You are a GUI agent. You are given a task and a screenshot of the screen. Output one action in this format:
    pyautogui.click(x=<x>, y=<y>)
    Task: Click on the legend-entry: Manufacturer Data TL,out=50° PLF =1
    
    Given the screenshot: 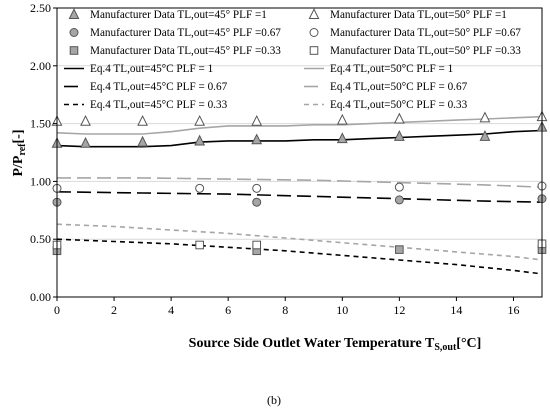 What is the action you would take?
    pyautogui.click(x=418, y=15)
    